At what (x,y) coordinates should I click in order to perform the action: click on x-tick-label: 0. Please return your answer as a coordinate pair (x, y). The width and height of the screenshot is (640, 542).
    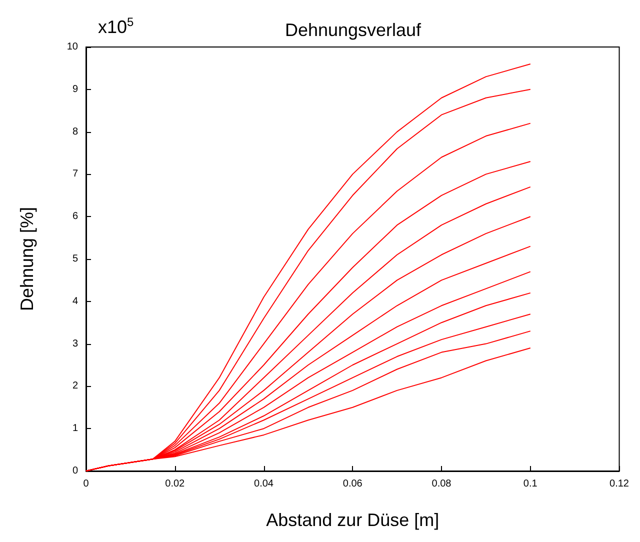
    Looking at the image, I should click on (86, 484).